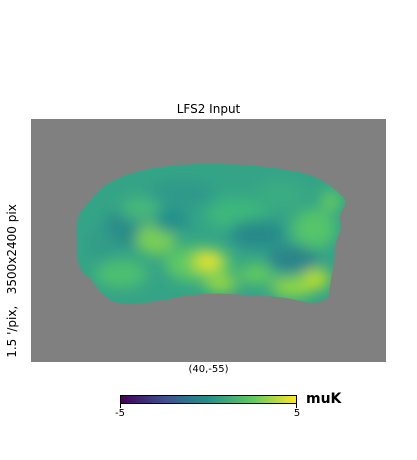 This screenshot has width=417, height=460. Describe the element at coordinates (12, 281) in the screenshot. I see `map-projection-label: 1.5 '/pix, 3500x2400 pix` at that location.